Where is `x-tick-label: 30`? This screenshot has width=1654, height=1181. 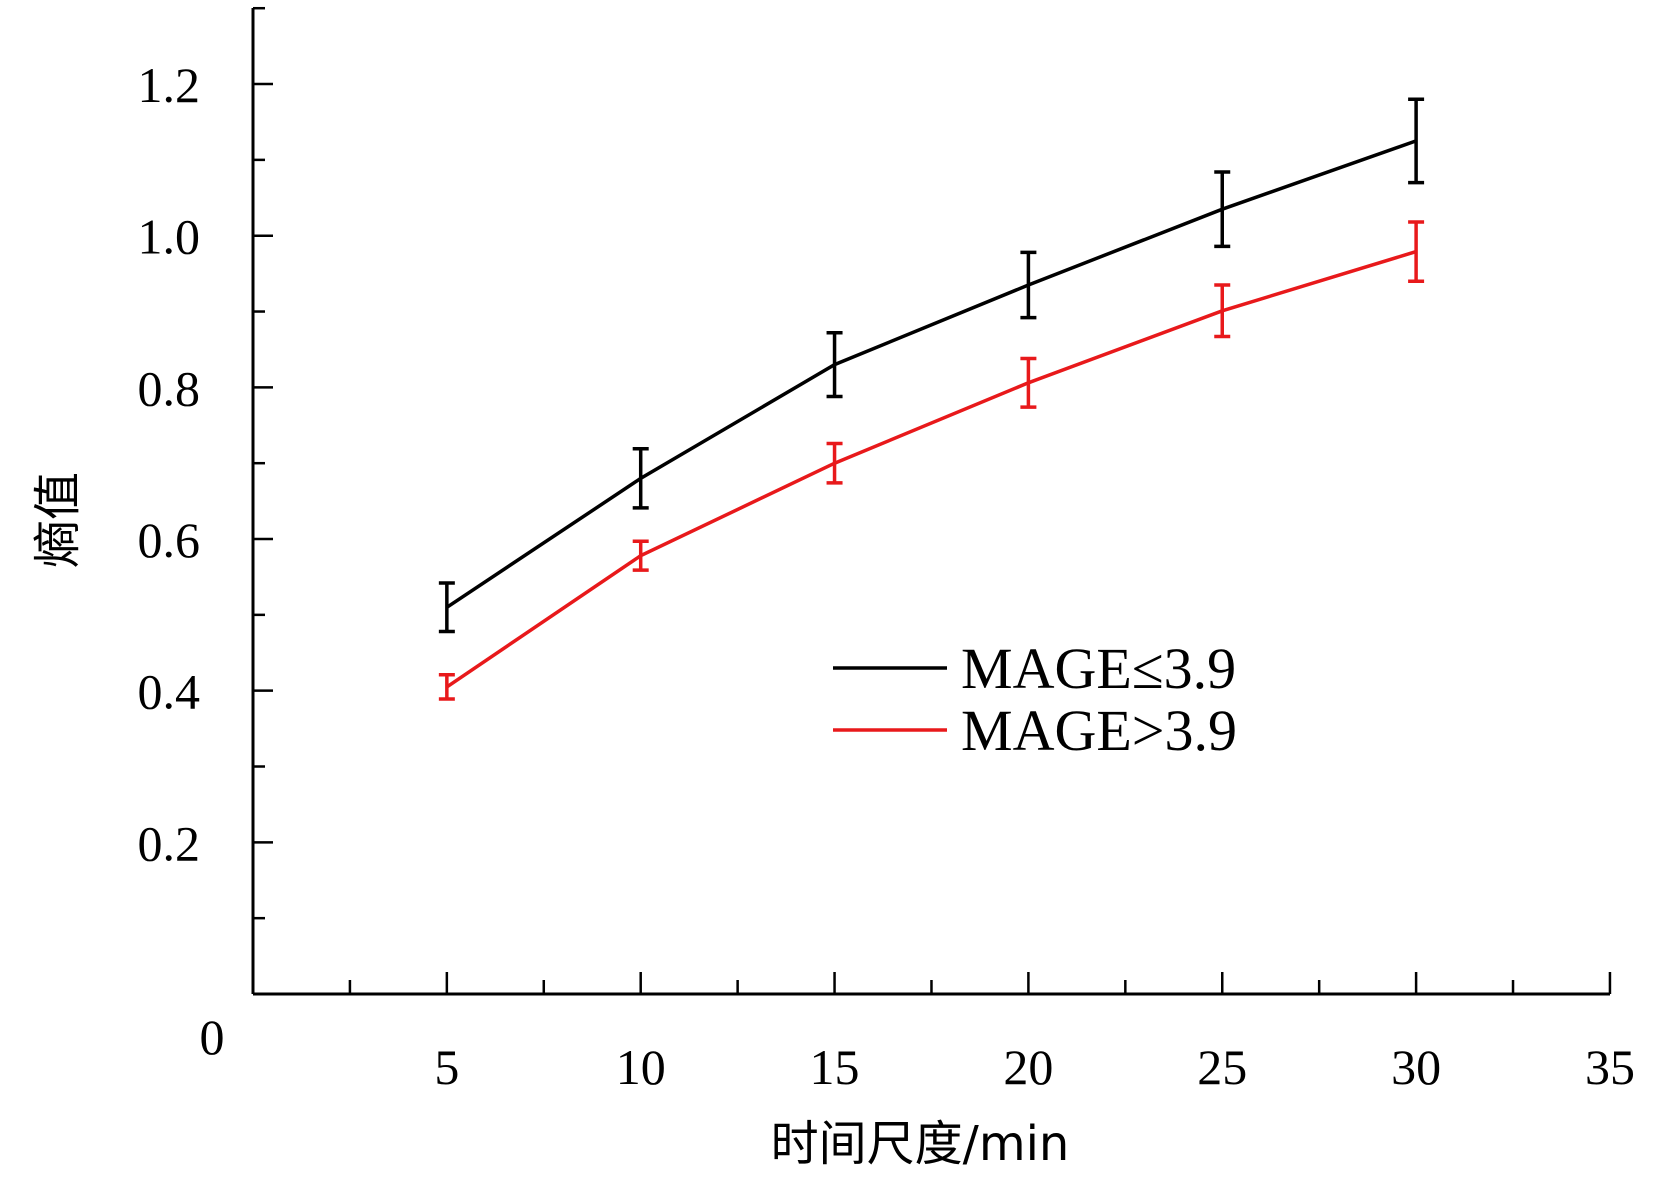 x-tick-label: 30 is located at coordinates (1416, 1067).